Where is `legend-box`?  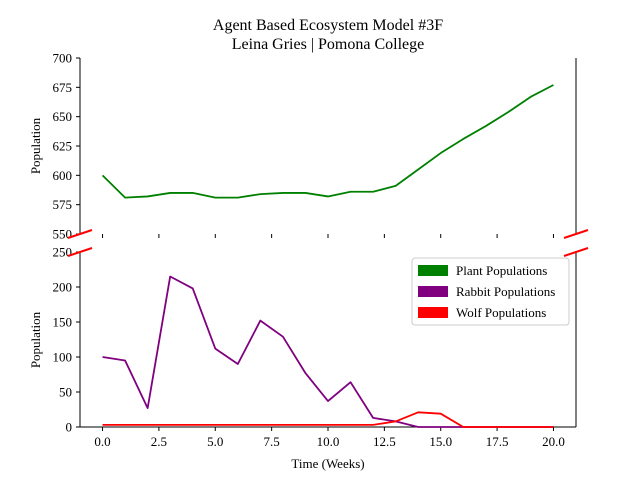 legend-box is located at coordinates (490, 291).